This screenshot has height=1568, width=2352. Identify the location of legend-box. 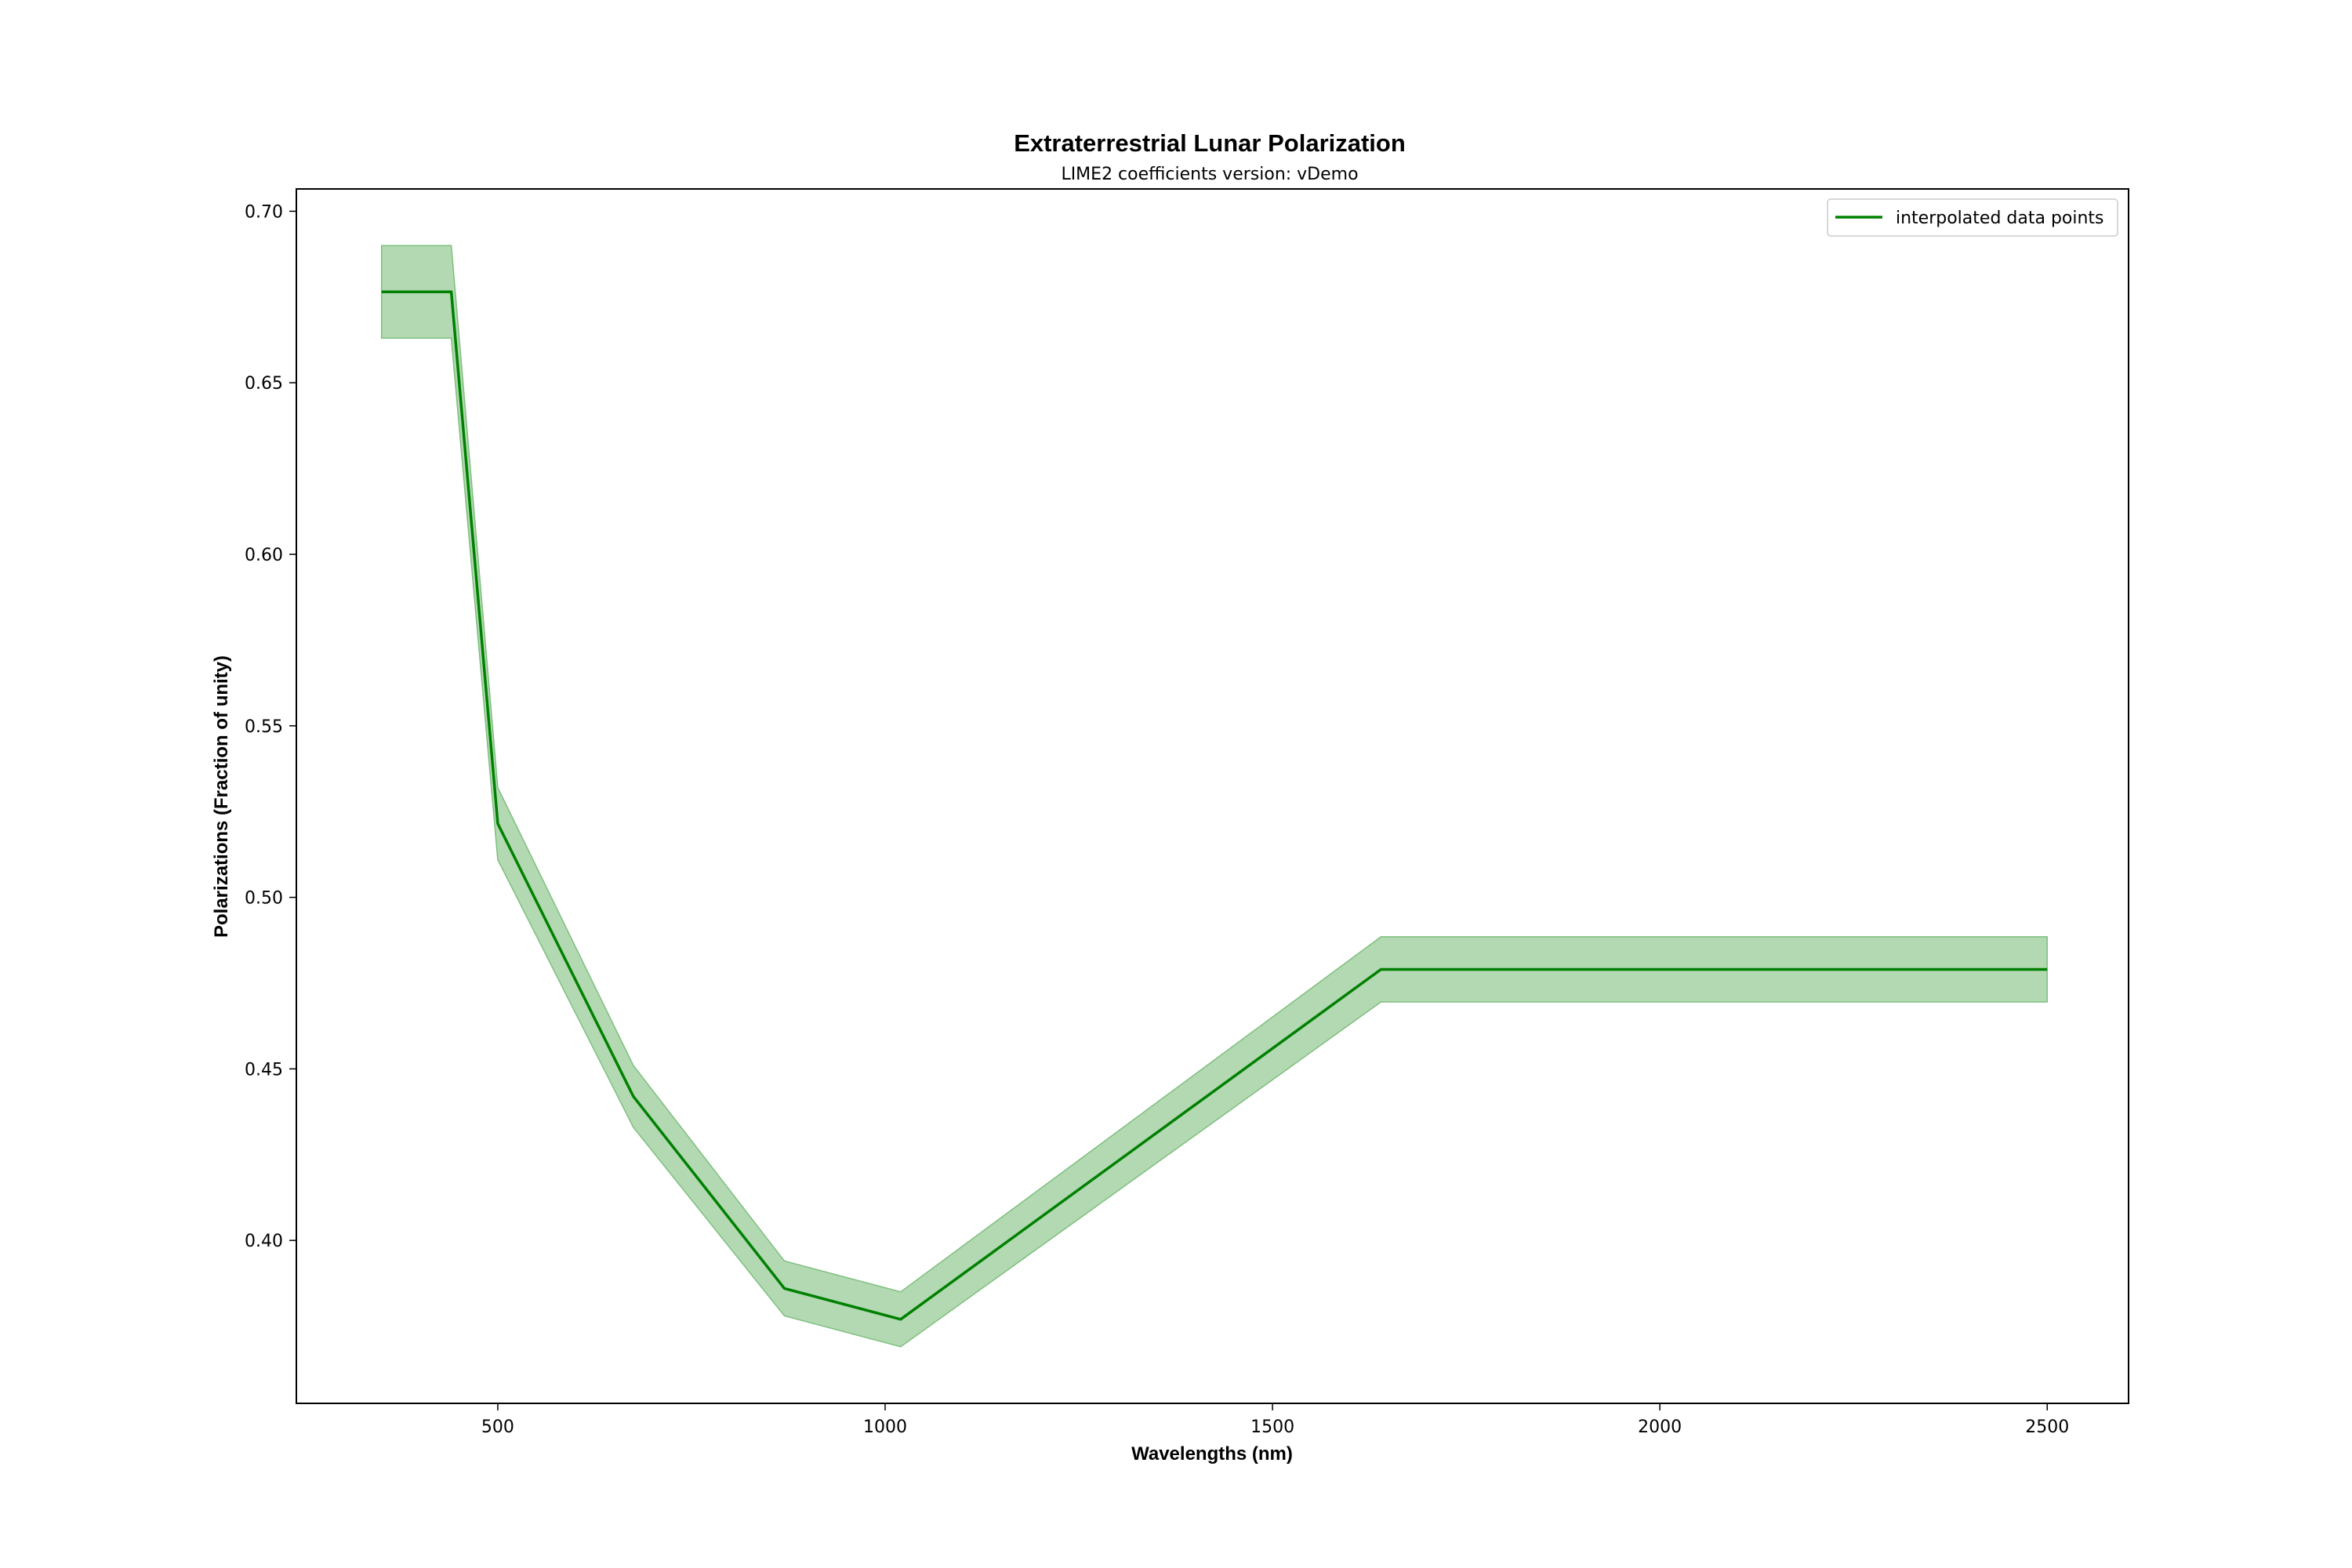
(1972, 218).